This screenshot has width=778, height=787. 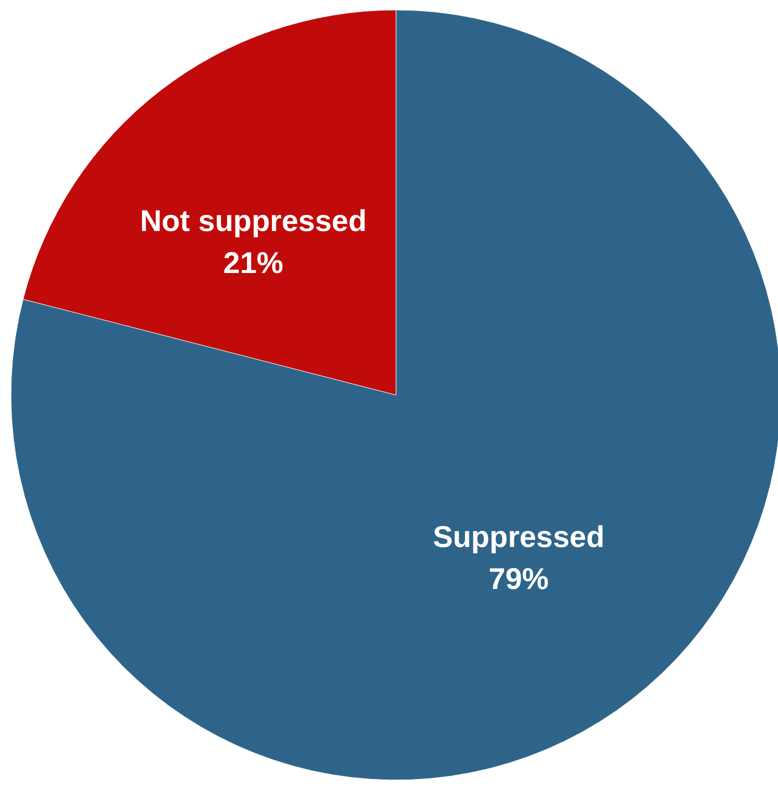 What do you see at coordinates (253, 263) in the screenshot?
I see `data-label: 21%` at bounding box center [253, 263].